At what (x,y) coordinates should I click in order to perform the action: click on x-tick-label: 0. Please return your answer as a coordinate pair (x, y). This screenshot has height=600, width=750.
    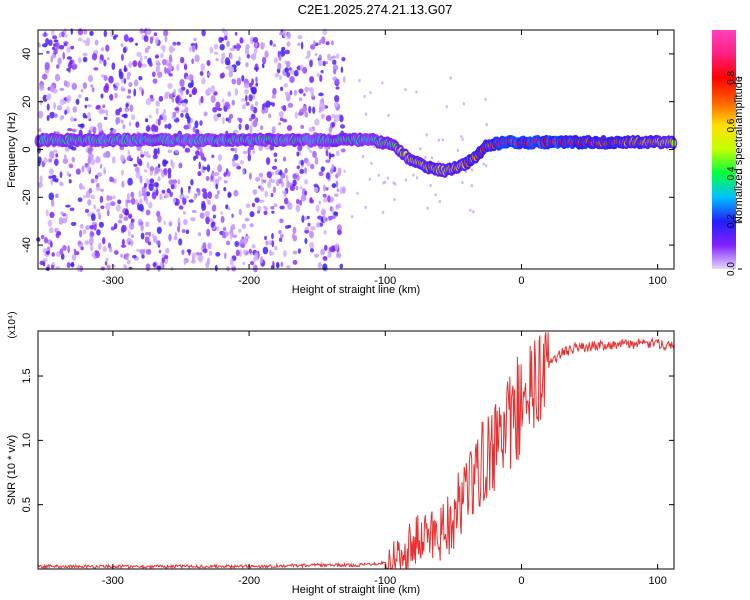
    Looking at the image, I should click on (521, 581).